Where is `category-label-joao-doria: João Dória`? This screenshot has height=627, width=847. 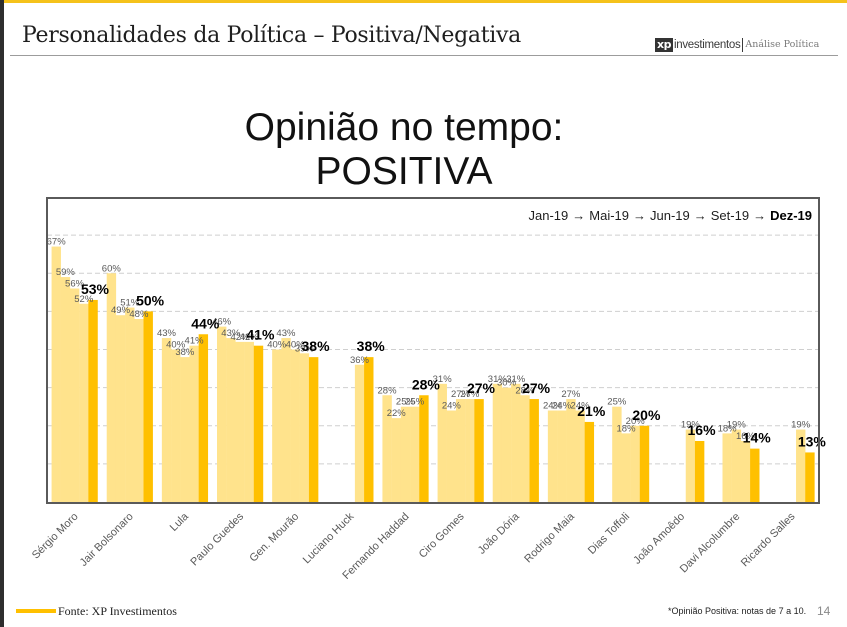 category-label-joao-doria: João Dória is located at coordinates (499, 533).